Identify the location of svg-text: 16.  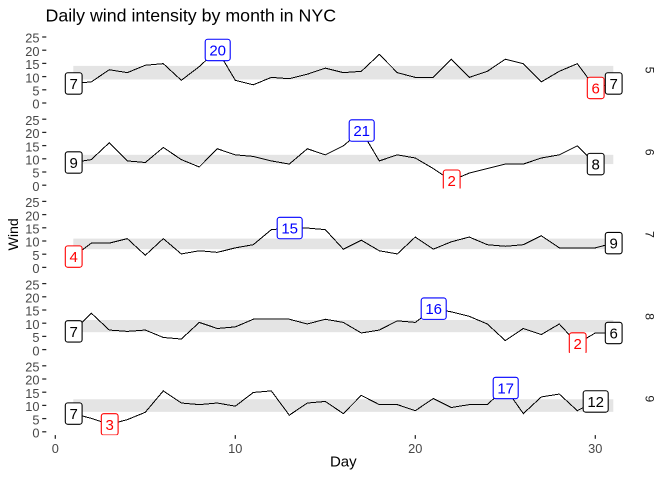
(433, 309).